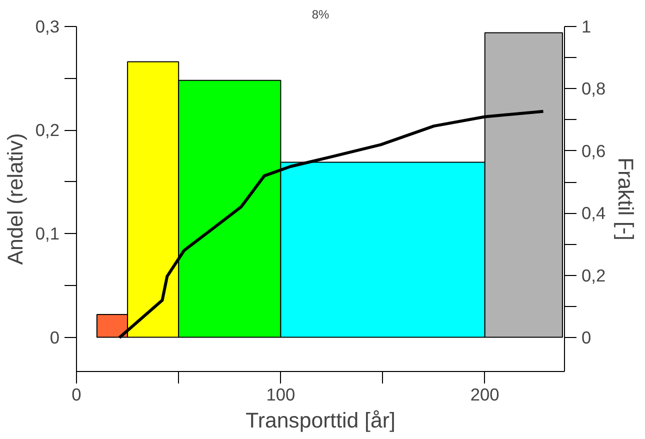 The width and height of the screenshot is (645, 439). What do you see at coordinates (77, 394) in the screenshot?
I see `x-tick-label: 0` at bounding box center [77, 394].